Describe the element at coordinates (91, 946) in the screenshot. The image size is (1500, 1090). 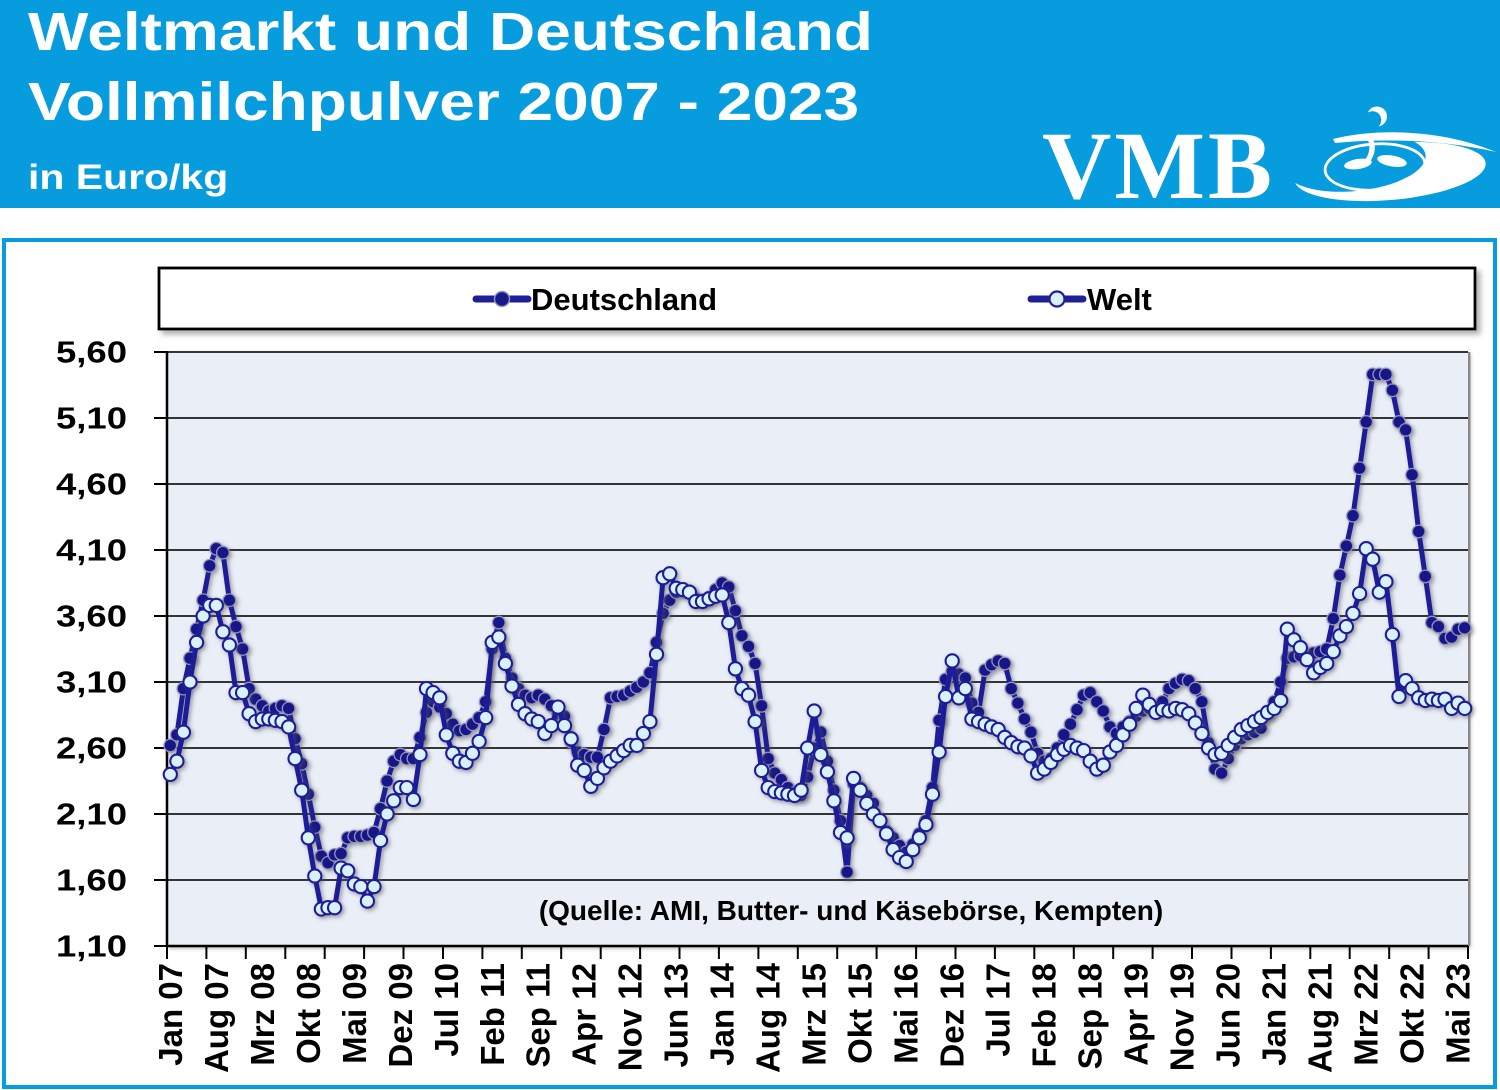
I see `svg-text: 1,10` at that location.